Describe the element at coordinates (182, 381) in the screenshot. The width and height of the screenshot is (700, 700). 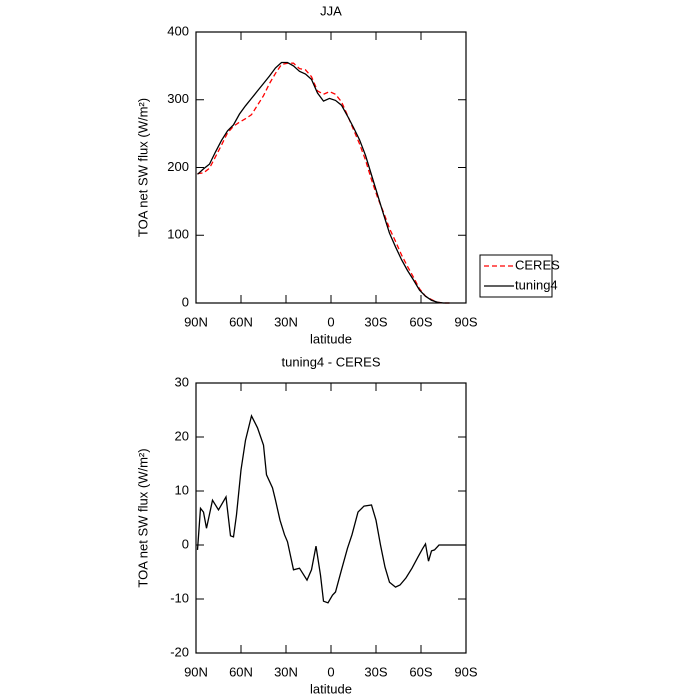
I see `y-tick-label: 30` at that location.